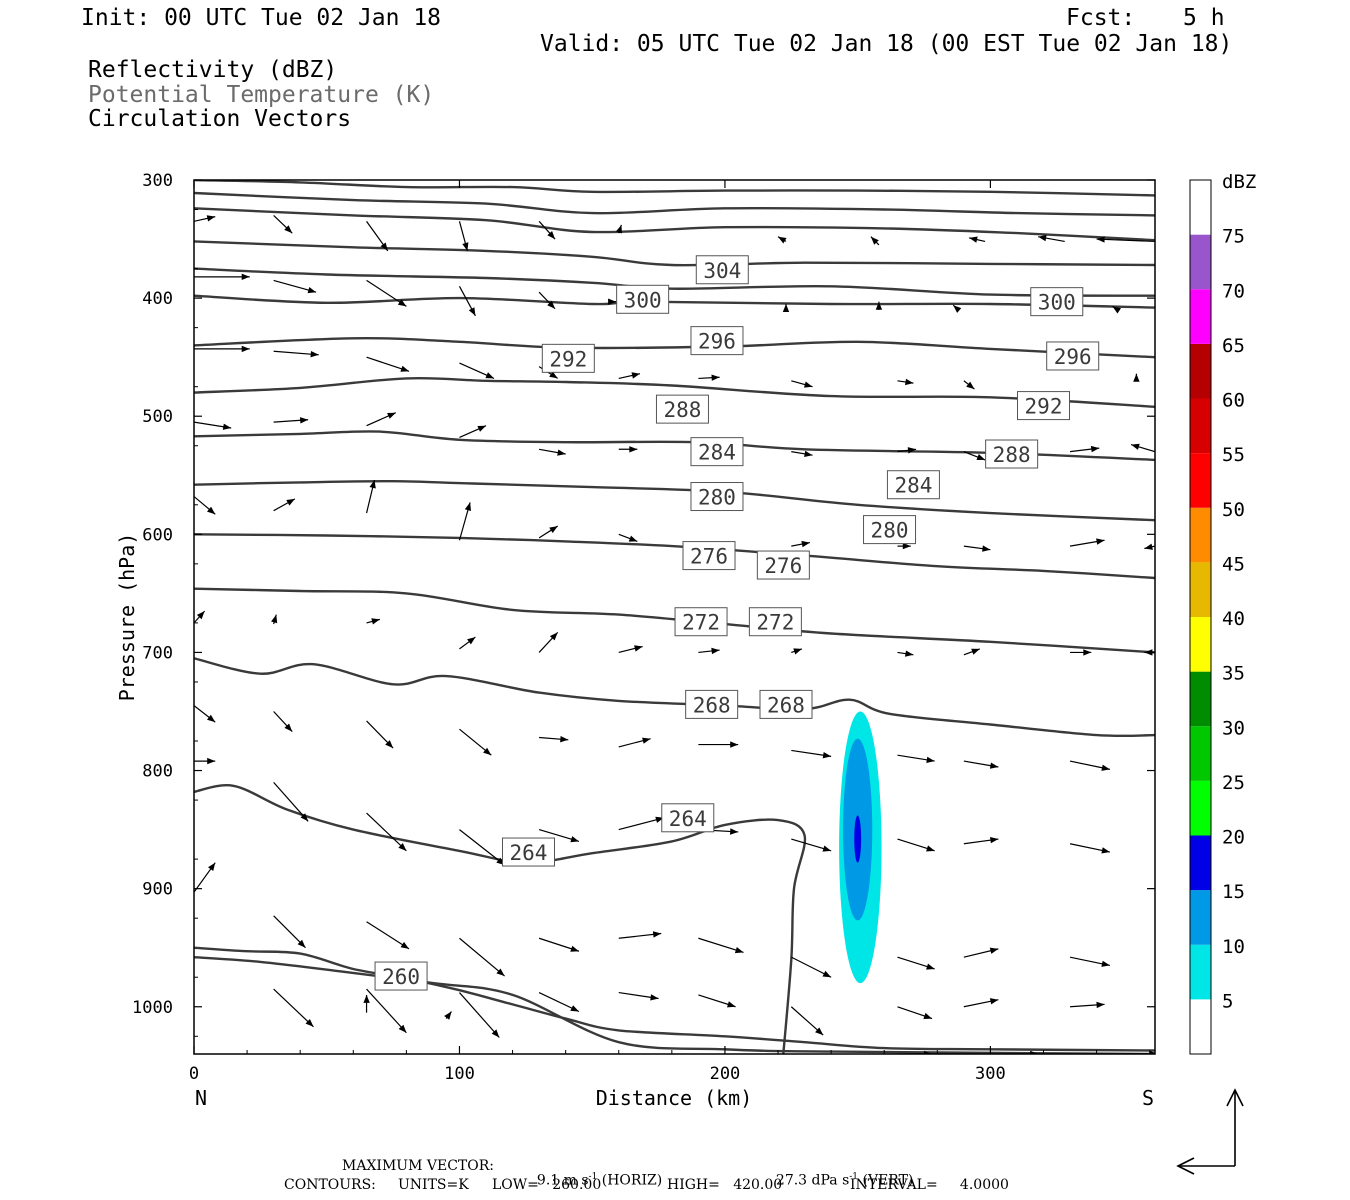  I want to click on contours-label: CONTOURS:, so click(330, 1185).